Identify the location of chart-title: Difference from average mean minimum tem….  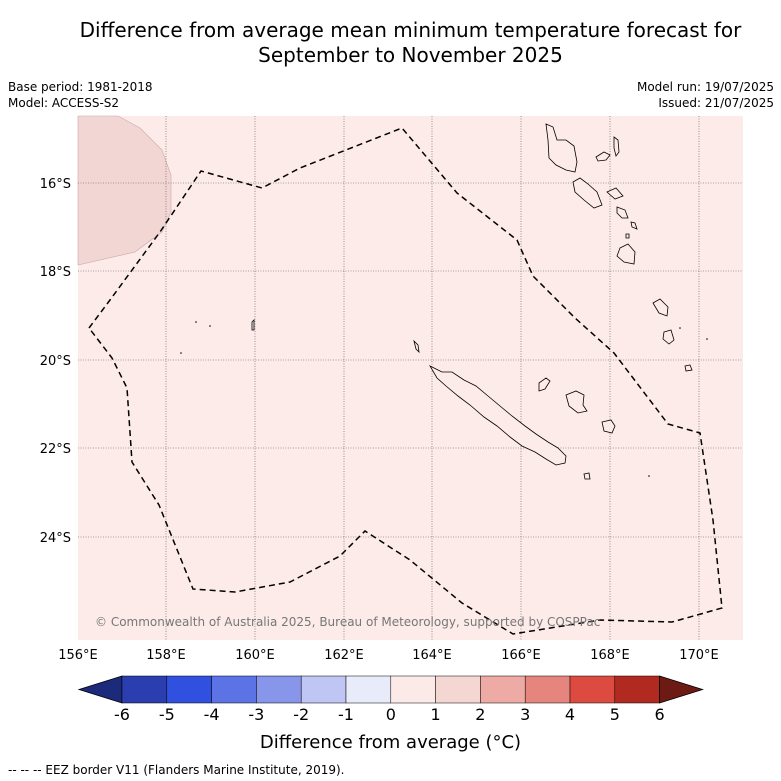
(390, 43).